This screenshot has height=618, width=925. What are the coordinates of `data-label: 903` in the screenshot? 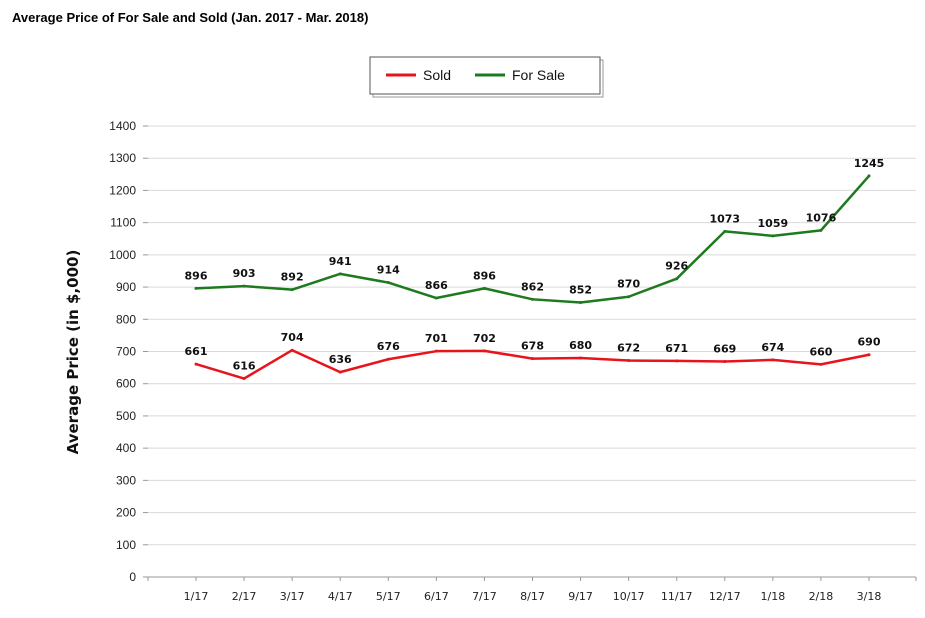 It's located at (244, 273).